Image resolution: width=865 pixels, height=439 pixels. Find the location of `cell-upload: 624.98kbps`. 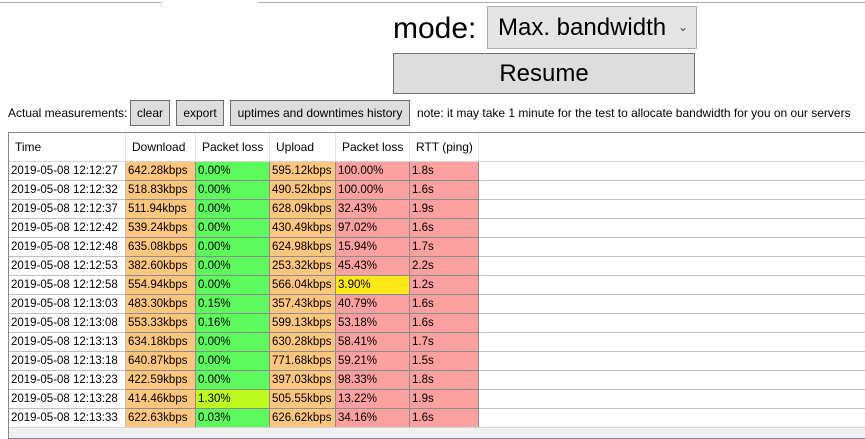

cell-upload: 624.98kbps is located at coordinates (303, 247).